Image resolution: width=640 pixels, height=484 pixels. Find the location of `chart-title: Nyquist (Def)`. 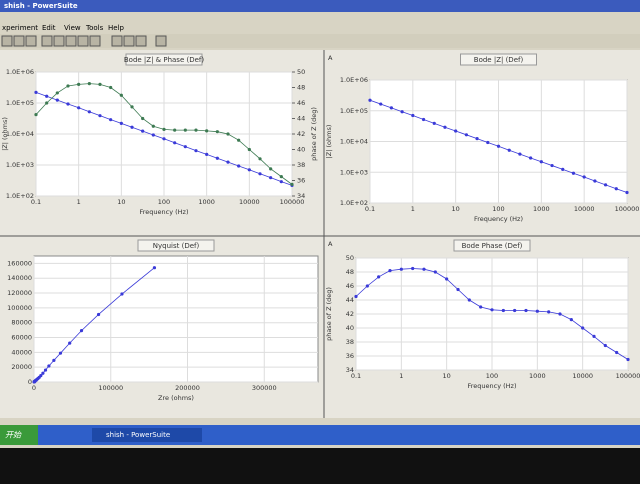

chart-title: Nyquist (Def) is located at coordinates (176, 246).